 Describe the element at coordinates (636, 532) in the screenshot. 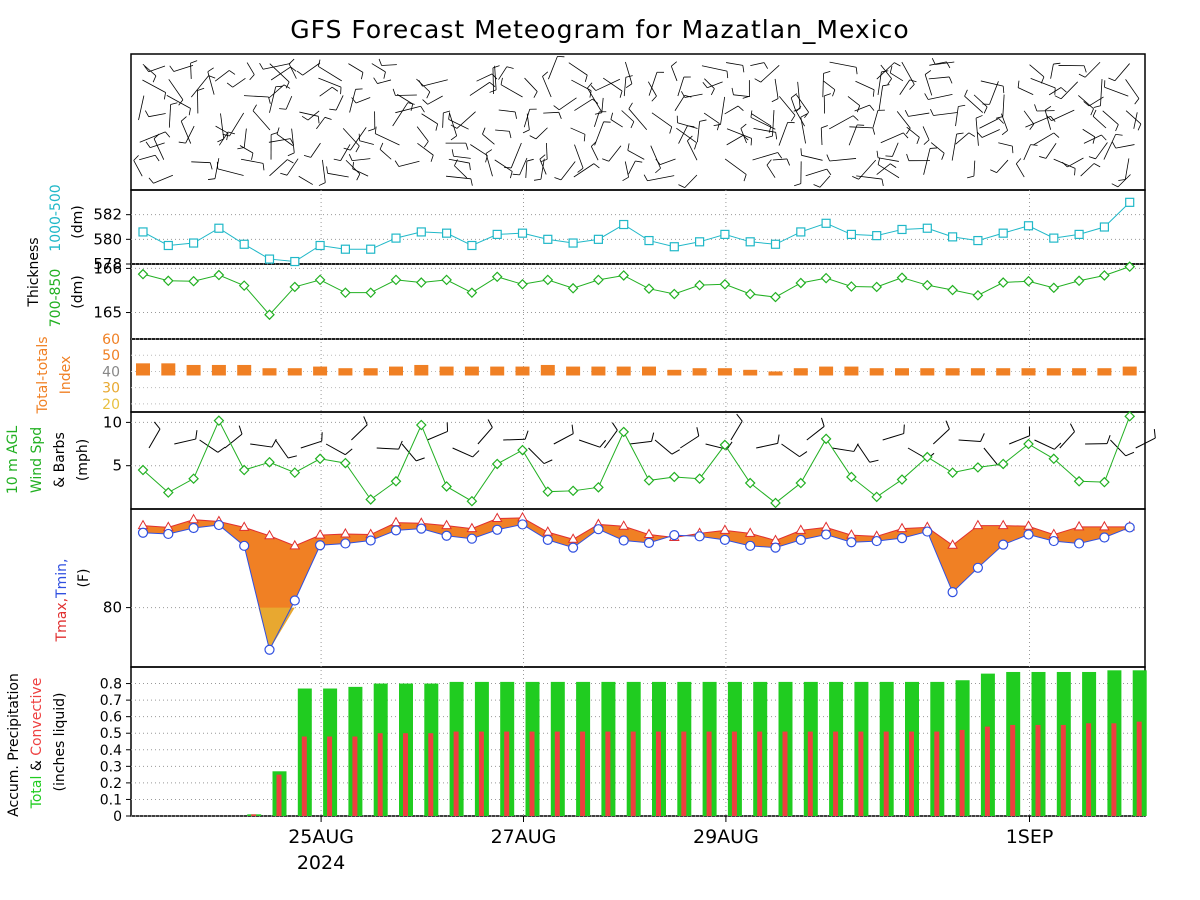

I see `tmax-line` at that location.